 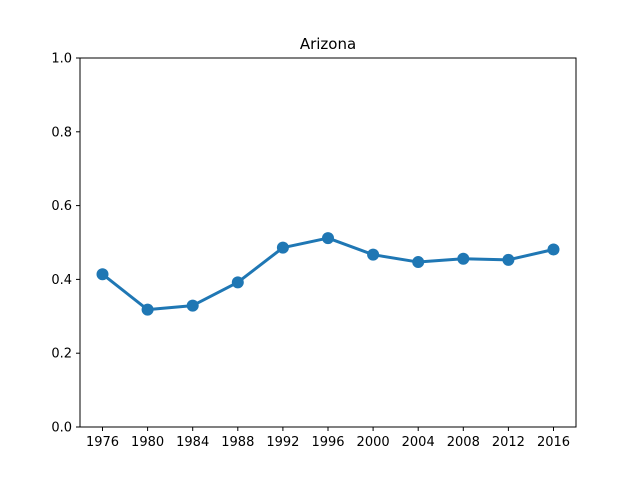 I want to click on x-tick-label: 1992, so click(x=282, y=442).